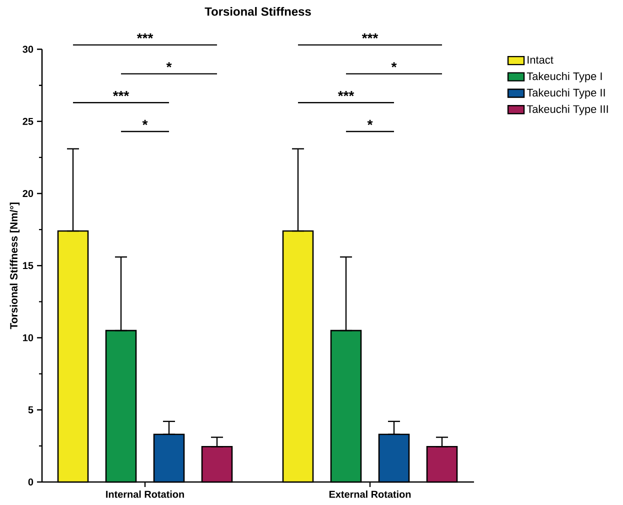 This screenshot has width=623, height=505. What do you see at coordinates (28, 194) in the screenshot?
I see `y-tick-label: 20` at bounding box center [28, 194].